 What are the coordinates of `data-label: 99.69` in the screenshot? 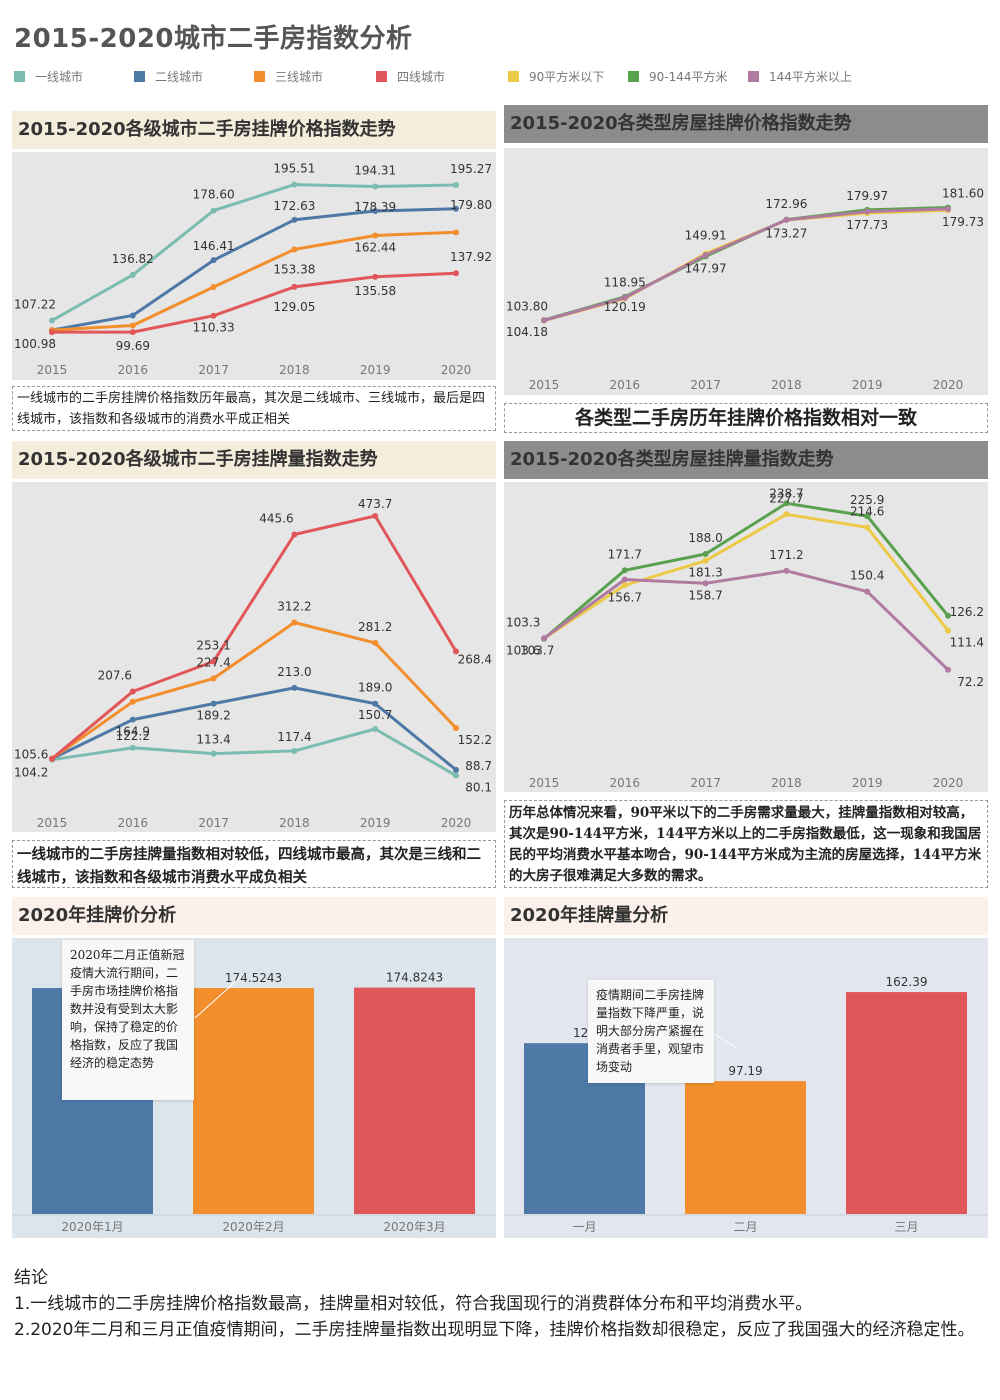 It's located at (133, 346).